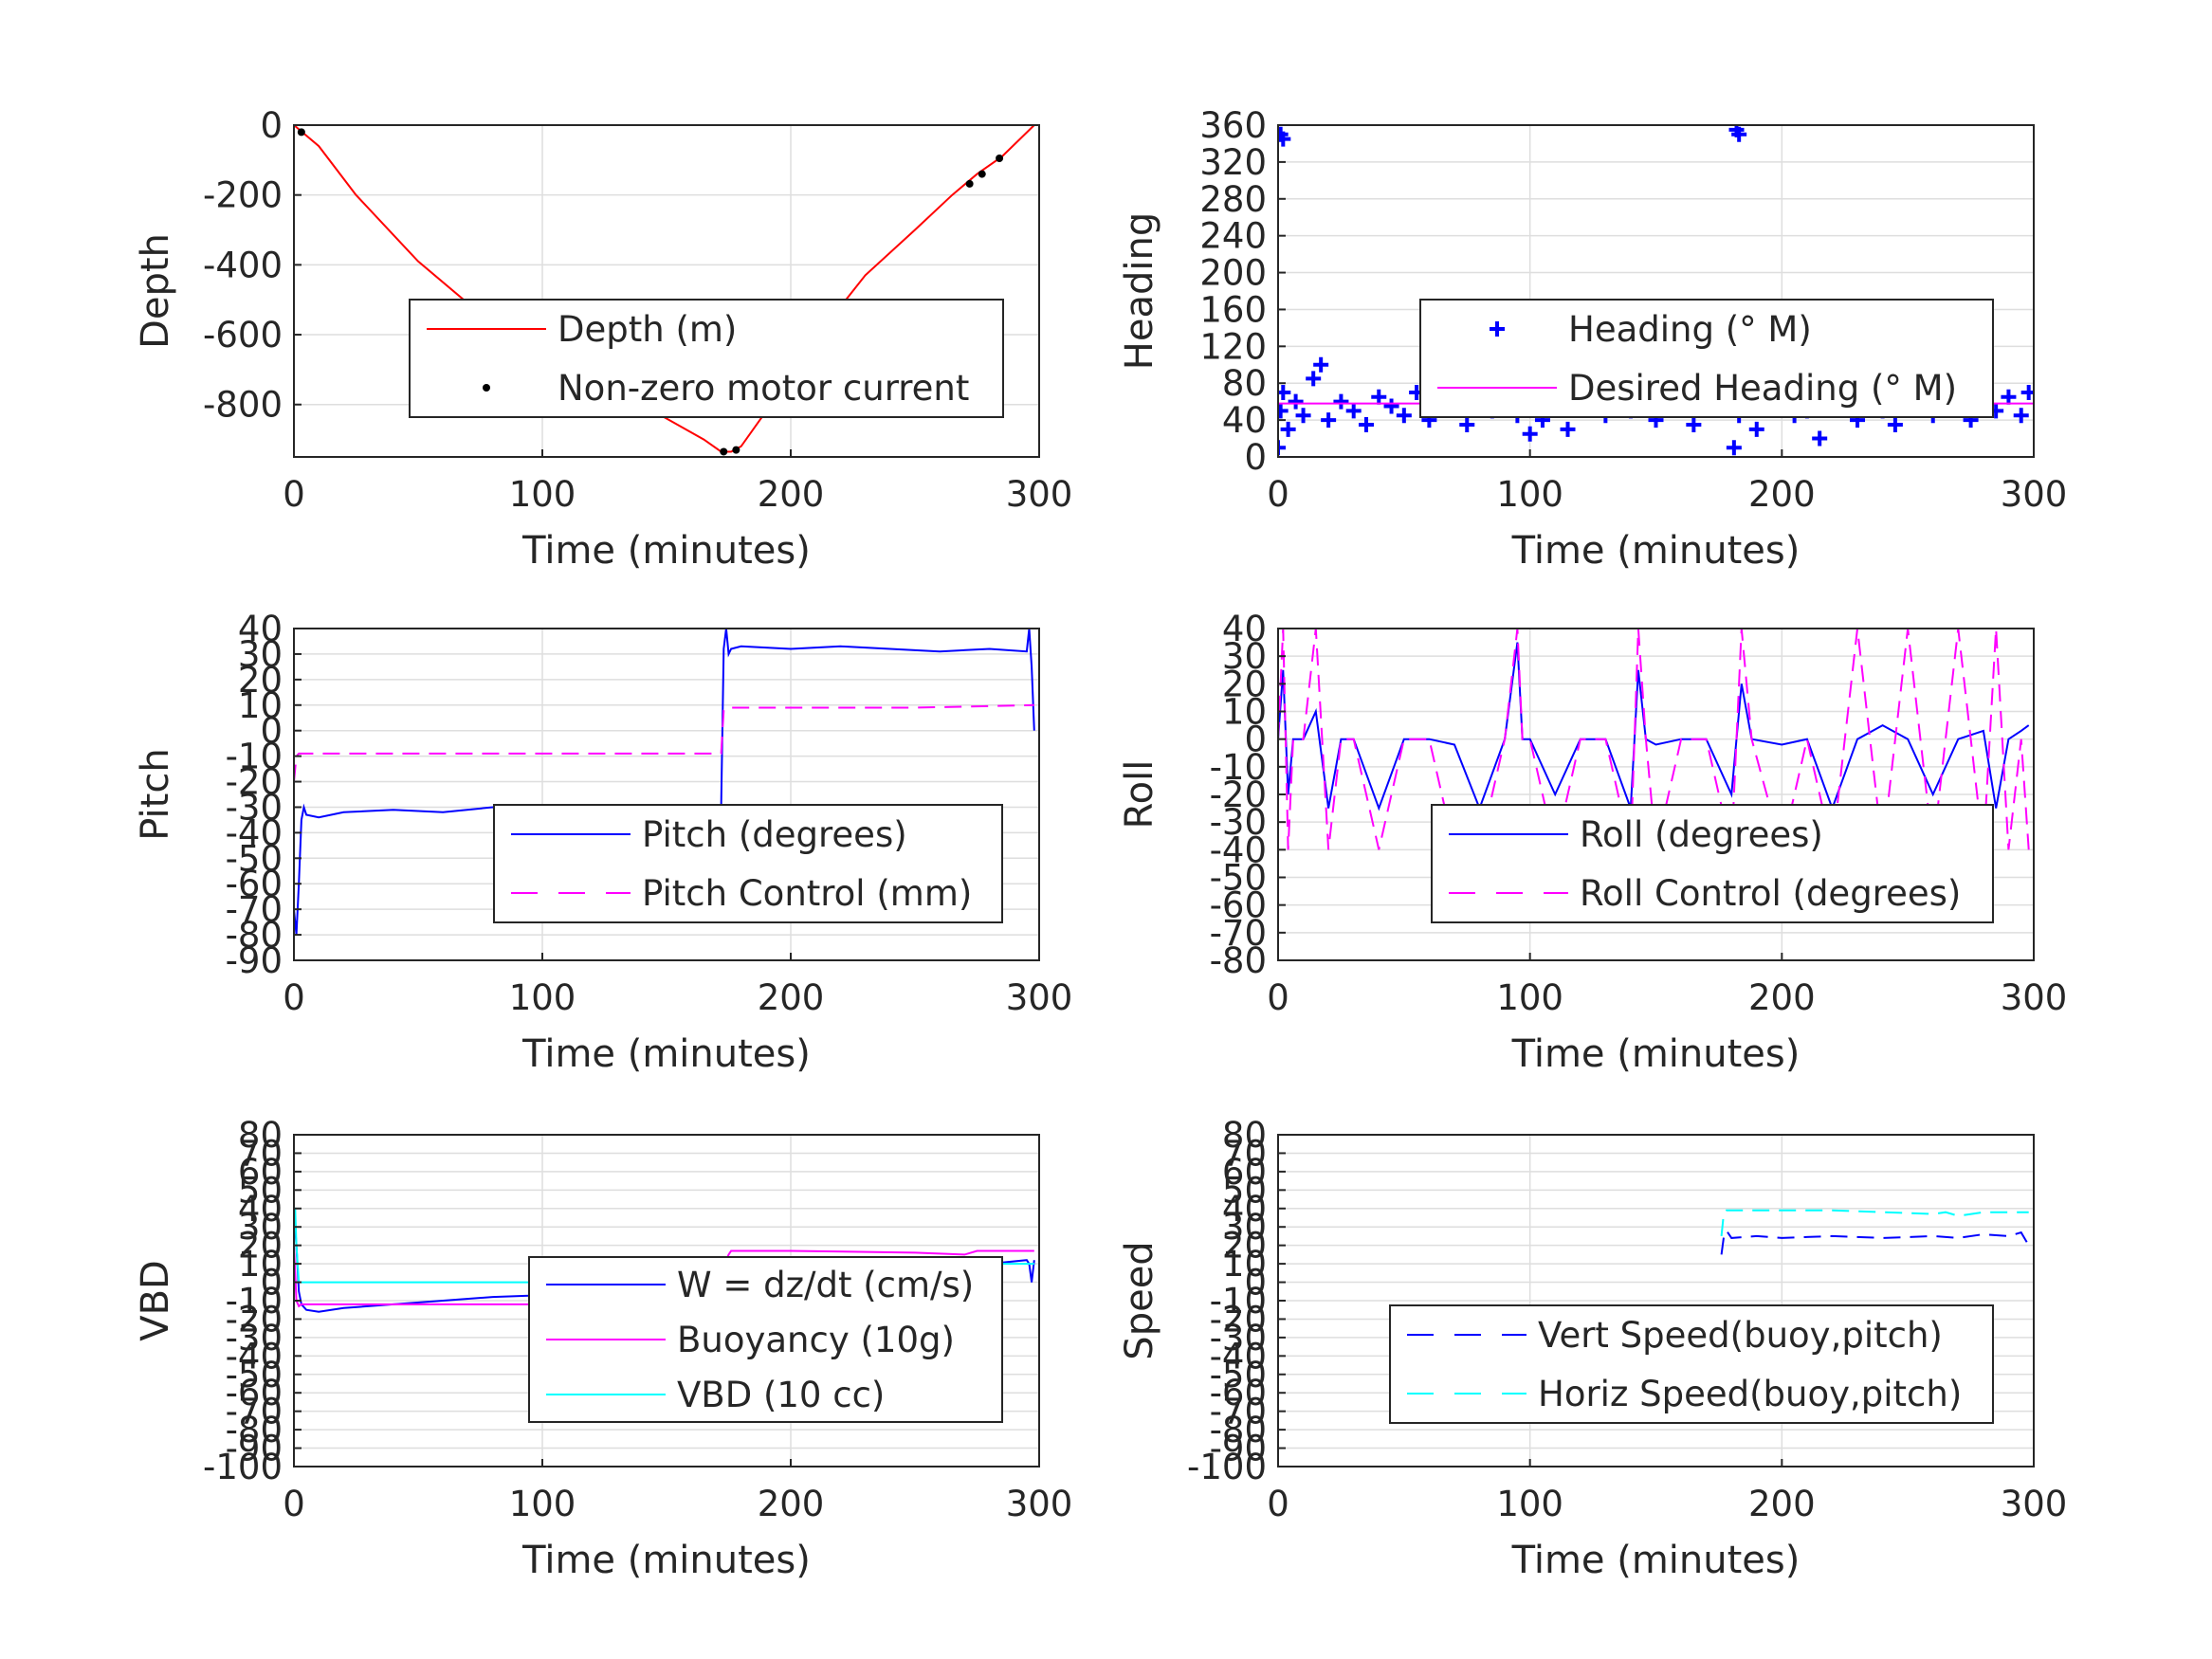  Describe the element at coordinates (1233, 236) in the screenshot. I see `y-tick-label: 240` at that location.